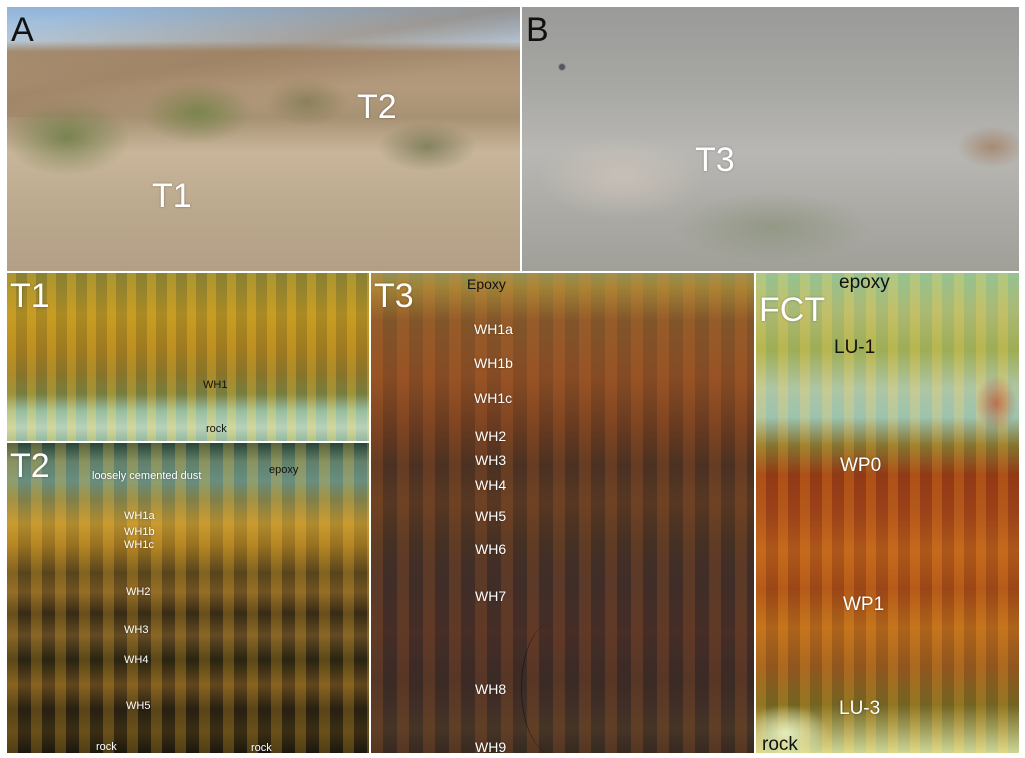 The width and height of the screenshot is (1025, 758). What do you see at coordinates (486, 284) in the screenshot?
I see `layer-label-epoxy: Epoxy` at bounding box center [486, 284].